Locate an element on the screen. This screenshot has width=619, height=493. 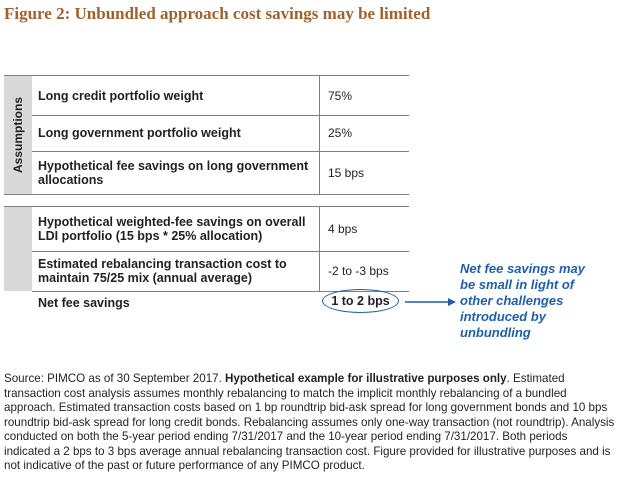
results-side-band is located at coordinates (18, 248).